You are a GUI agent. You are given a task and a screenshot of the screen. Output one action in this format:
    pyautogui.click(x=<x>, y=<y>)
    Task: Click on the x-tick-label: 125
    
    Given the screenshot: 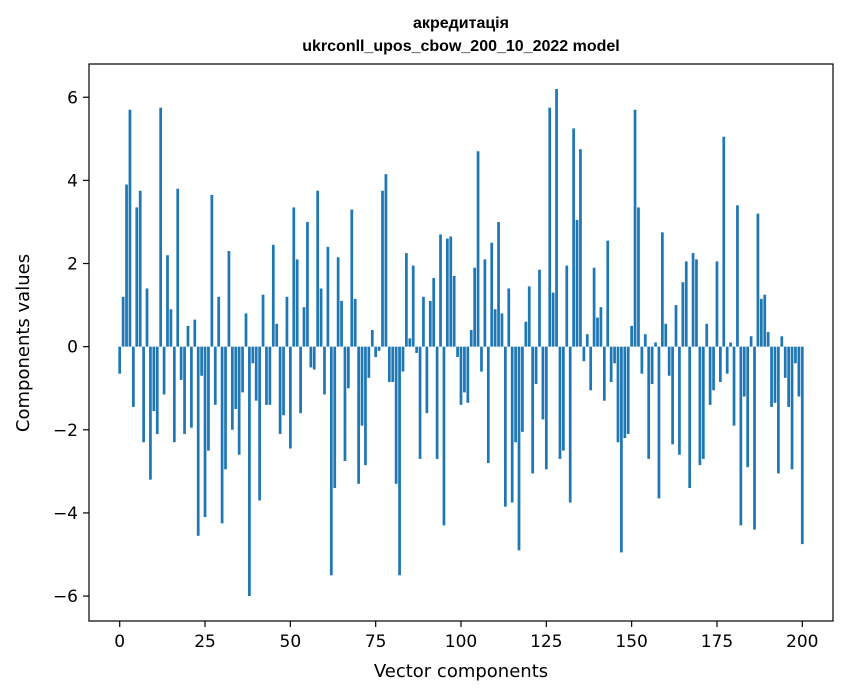 What is the action you would take?
    pyautogui.click(x=546, y=642)
    